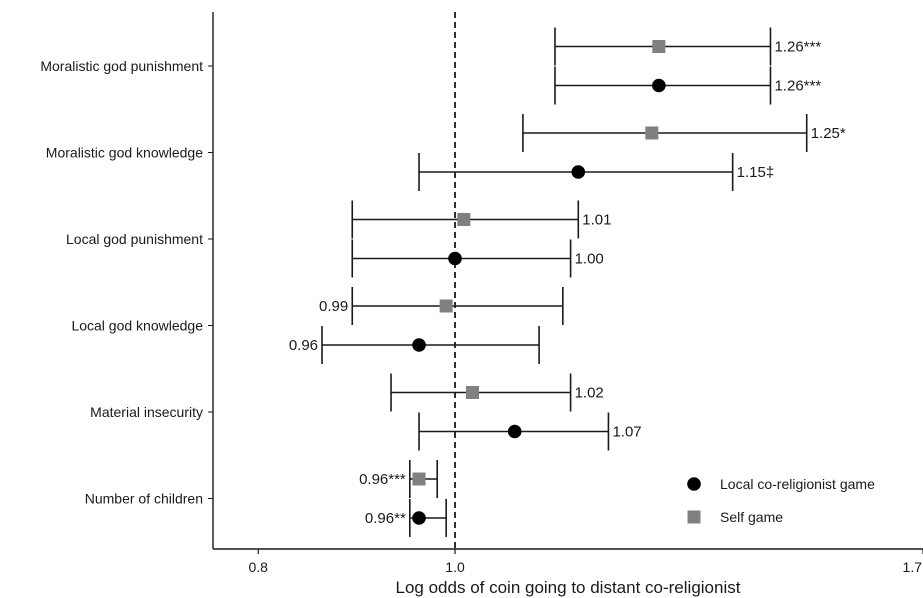  Describe the element at coordinates (121, 66) in the screenshot. I see `category-label-moralistic-god-punishment: Moralistic god punishment` at that location.